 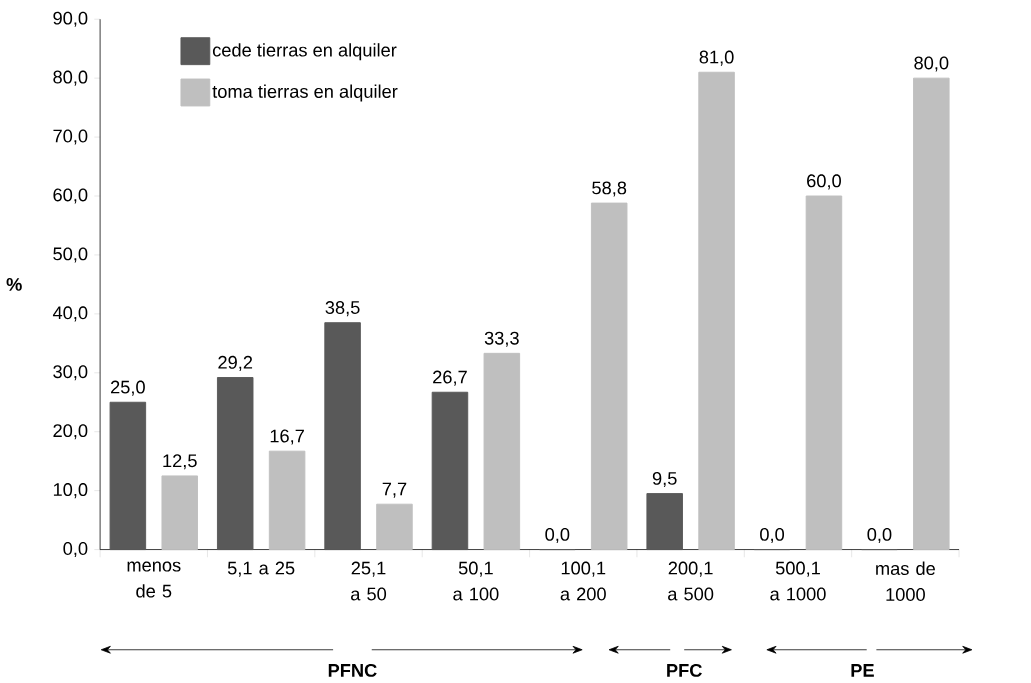 I want to click on x-tick-label: menos de 5, so click(x=154, y=579).